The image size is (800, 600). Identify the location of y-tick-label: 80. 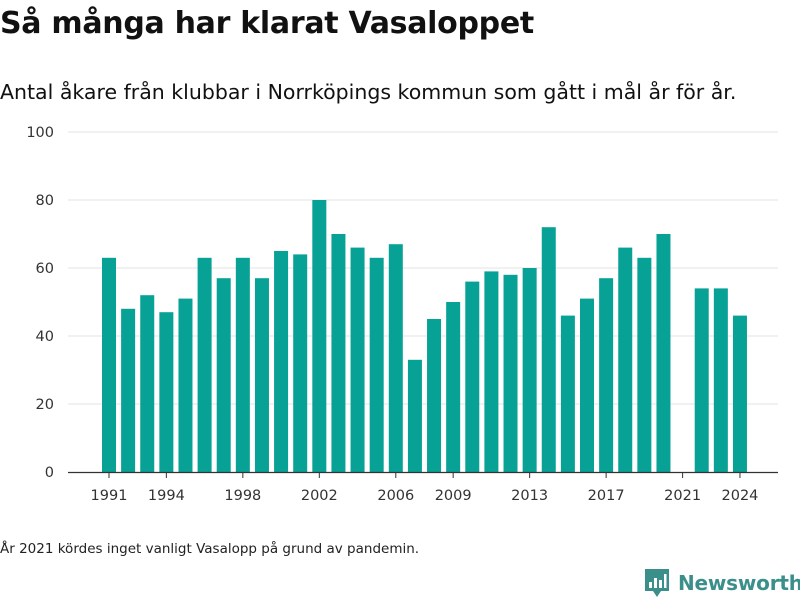
(45, 201).